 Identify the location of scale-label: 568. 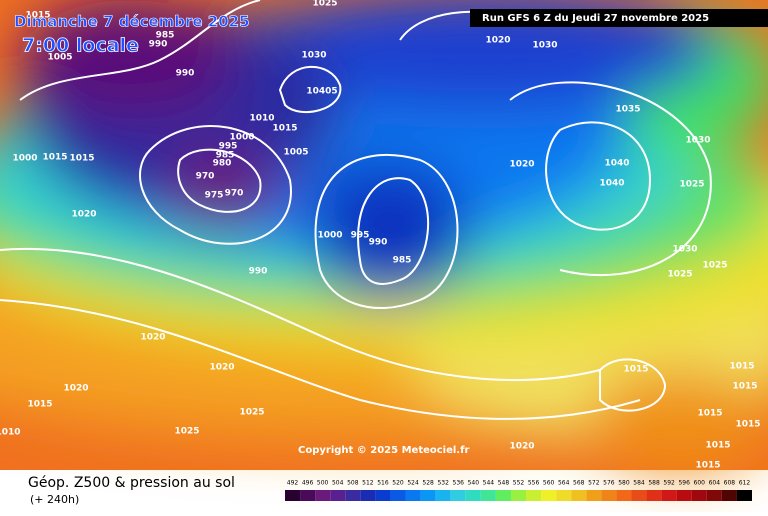
(579, 483).